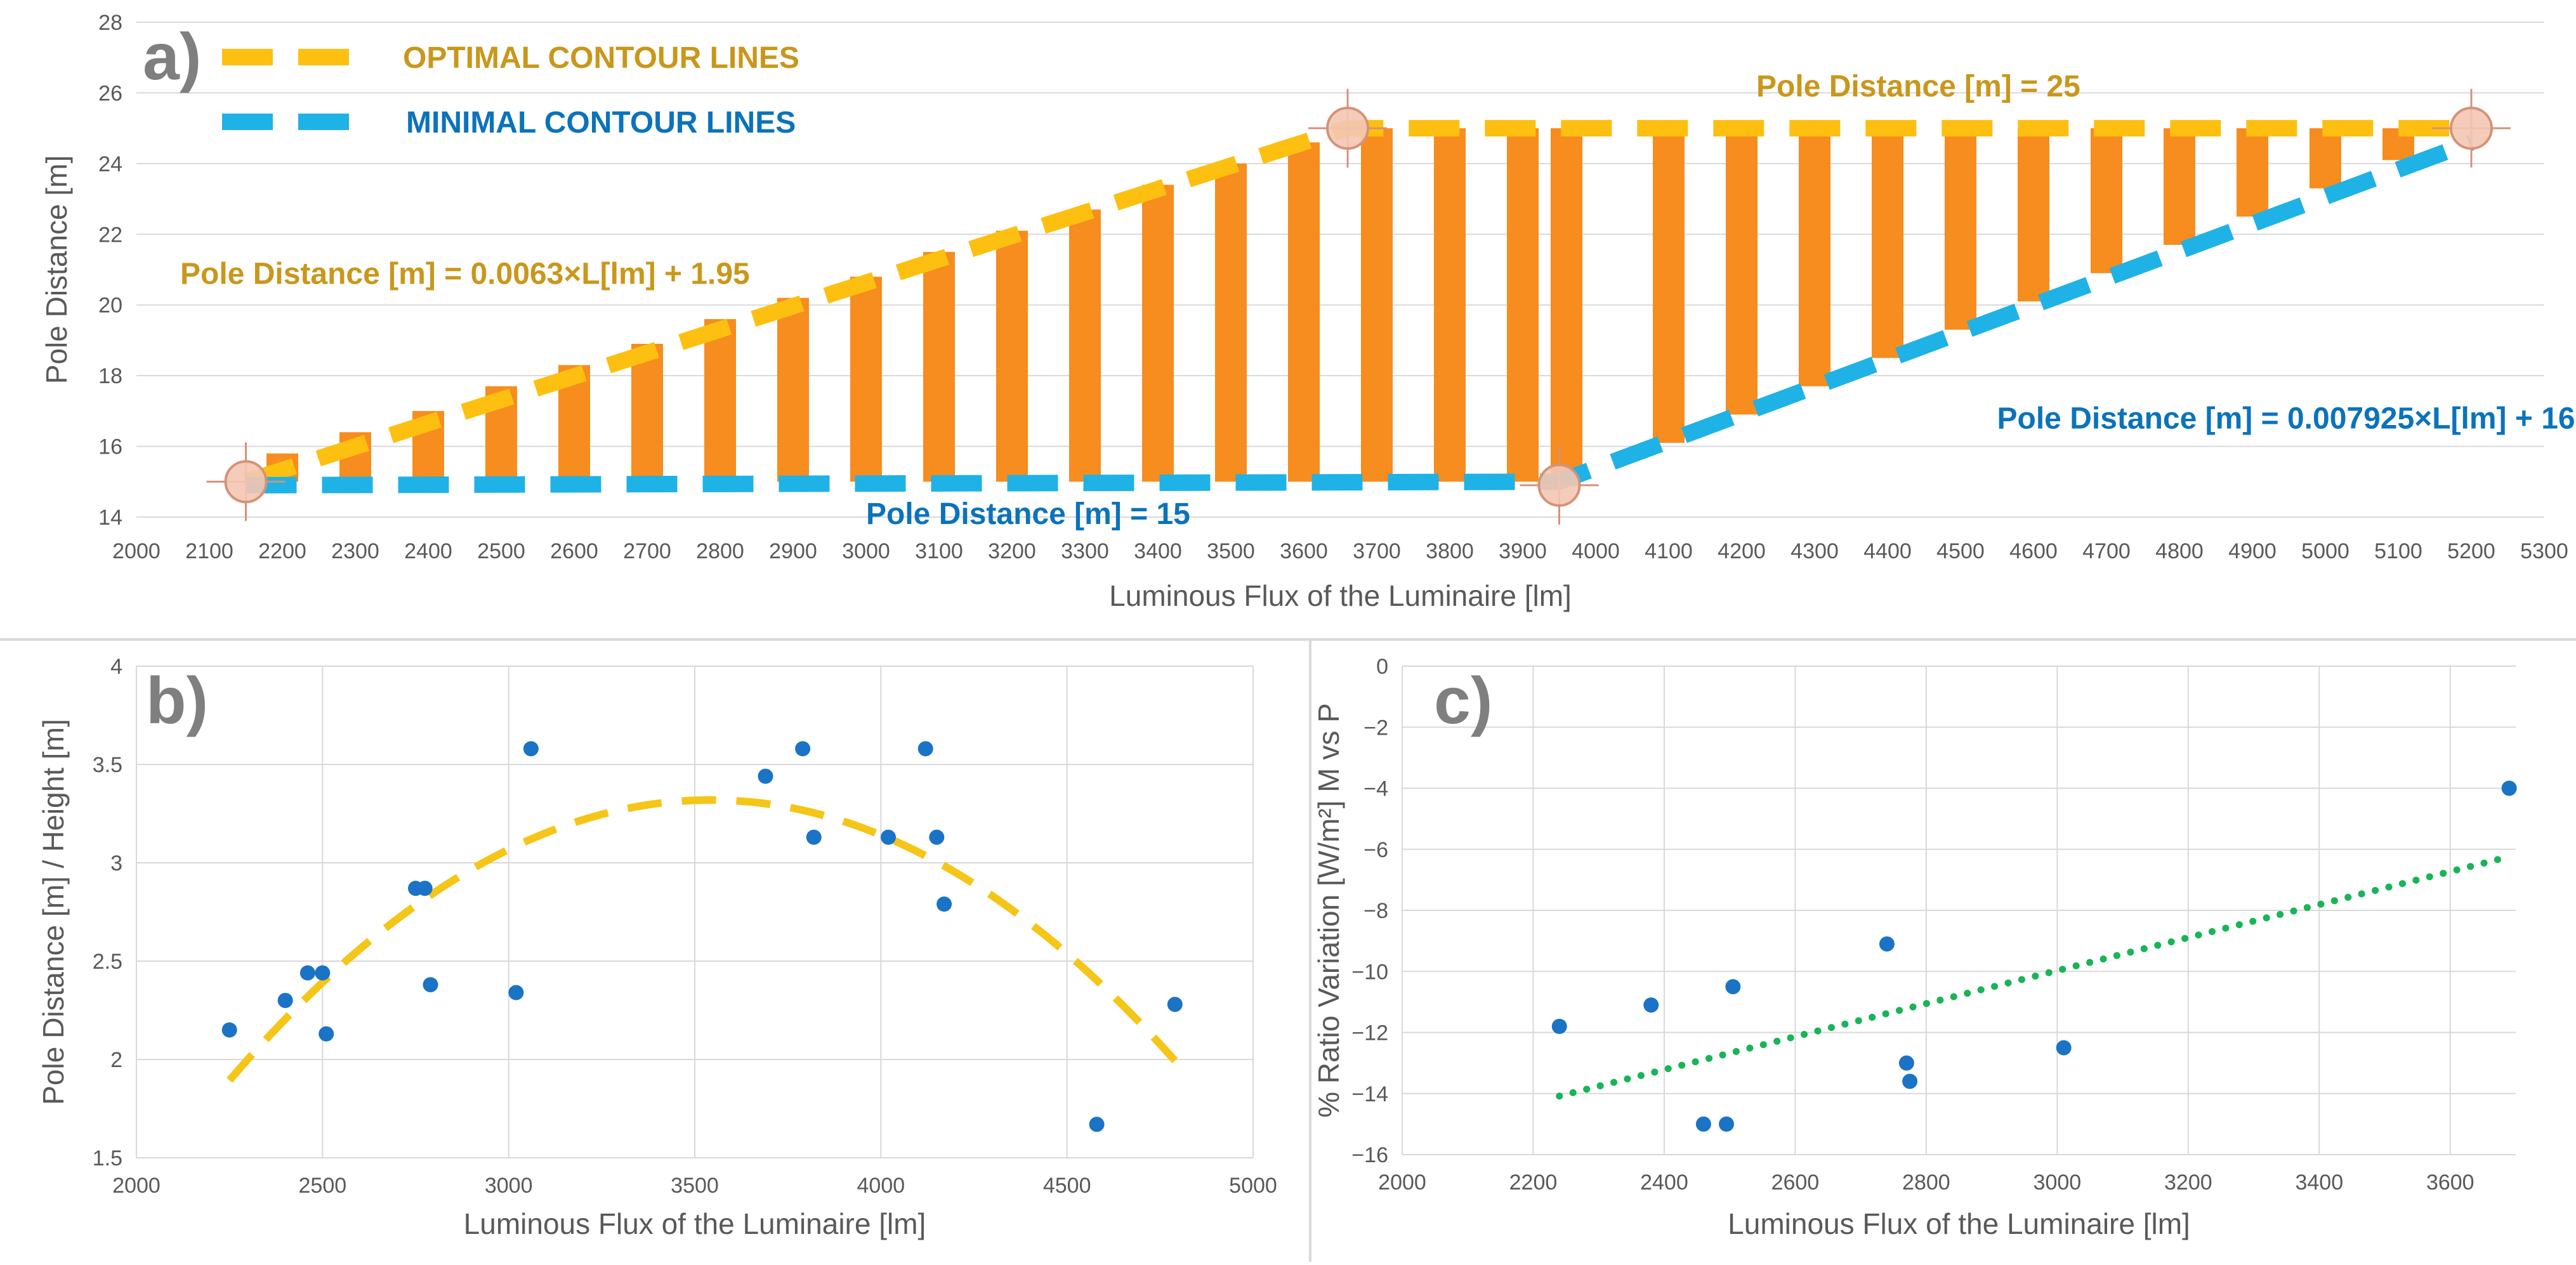 Image resolution: width=2576 pixels, height=1265 pixels. I want to click on y-tick-label: −8, so click(1376, 911).